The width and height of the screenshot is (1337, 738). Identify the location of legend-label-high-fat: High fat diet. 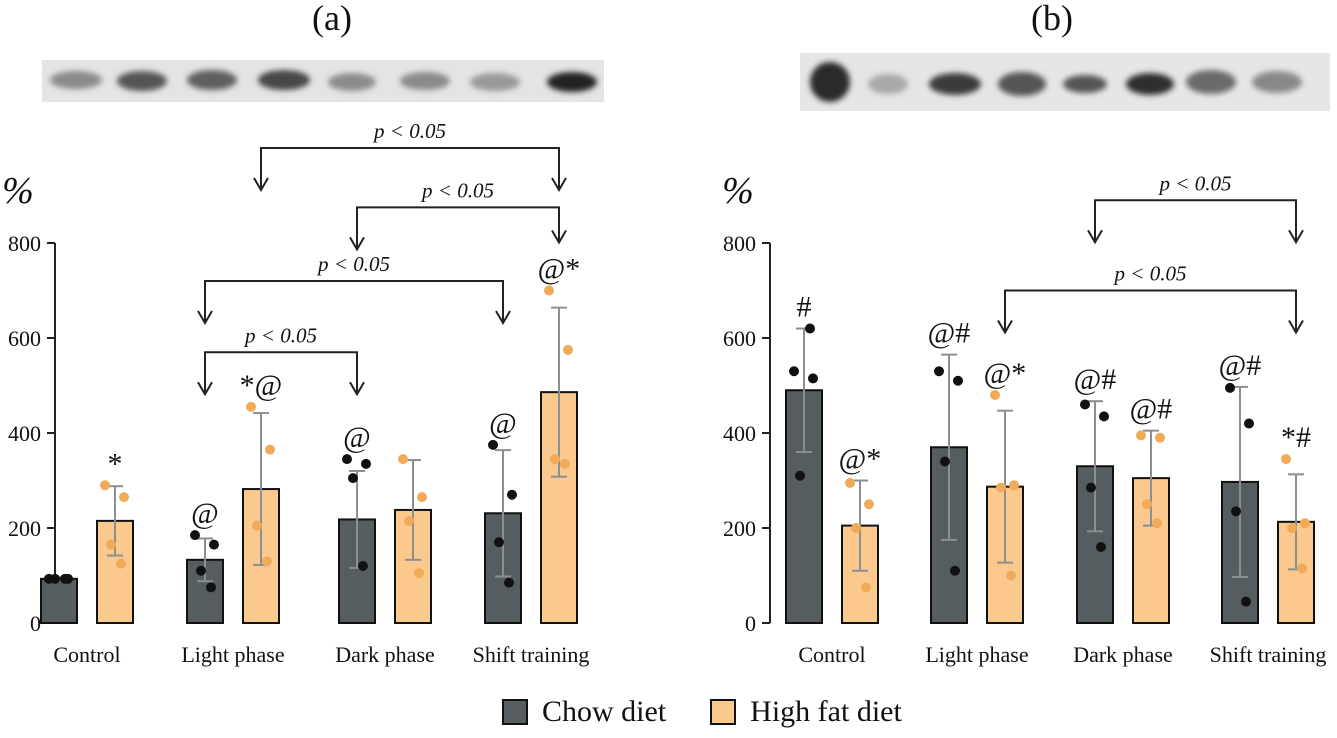
(826, 711).